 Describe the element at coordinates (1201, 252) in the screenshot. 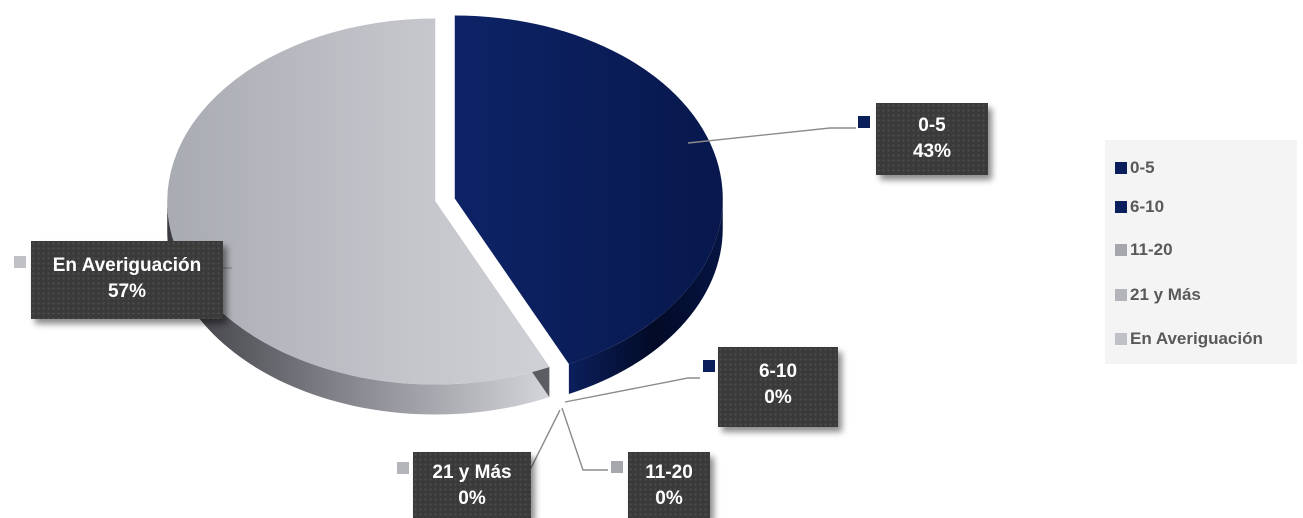

I see `legend: 0-5 6-10 11-20 21 y Más En Averiguación` at that location.